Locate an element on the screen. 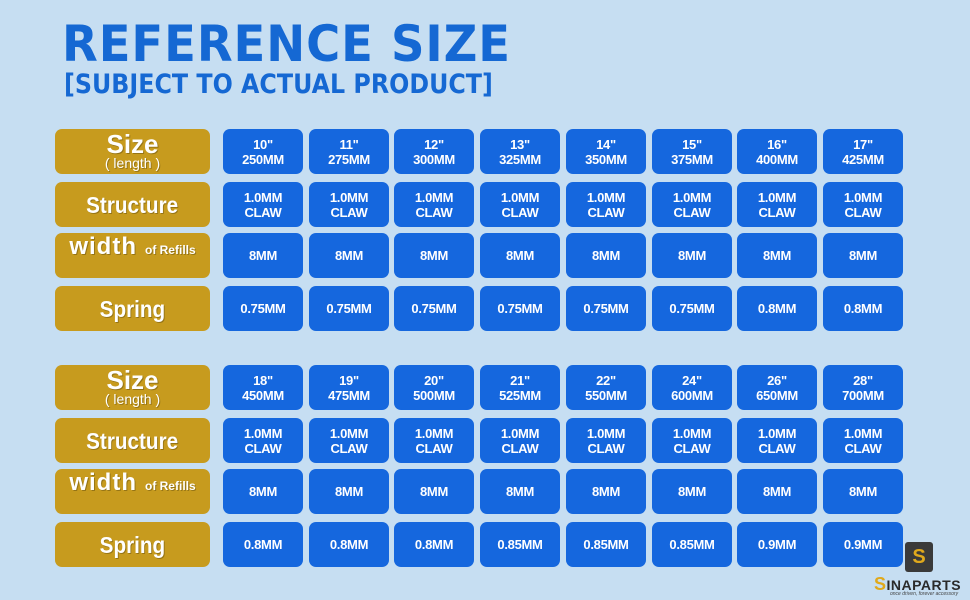  size-cell: 21" 525MM is located at coordinates (520, 387).